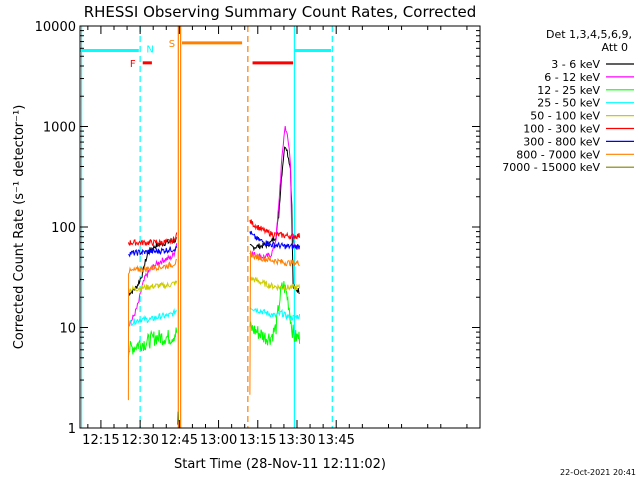 Image resolution: width=640 pixels, height=480 pixels. What do you see at coordinates (551, 167) in the screenshot?
I see `legend-entry-label: 7000 - 15000 keV` at bounding box center [551, 167].